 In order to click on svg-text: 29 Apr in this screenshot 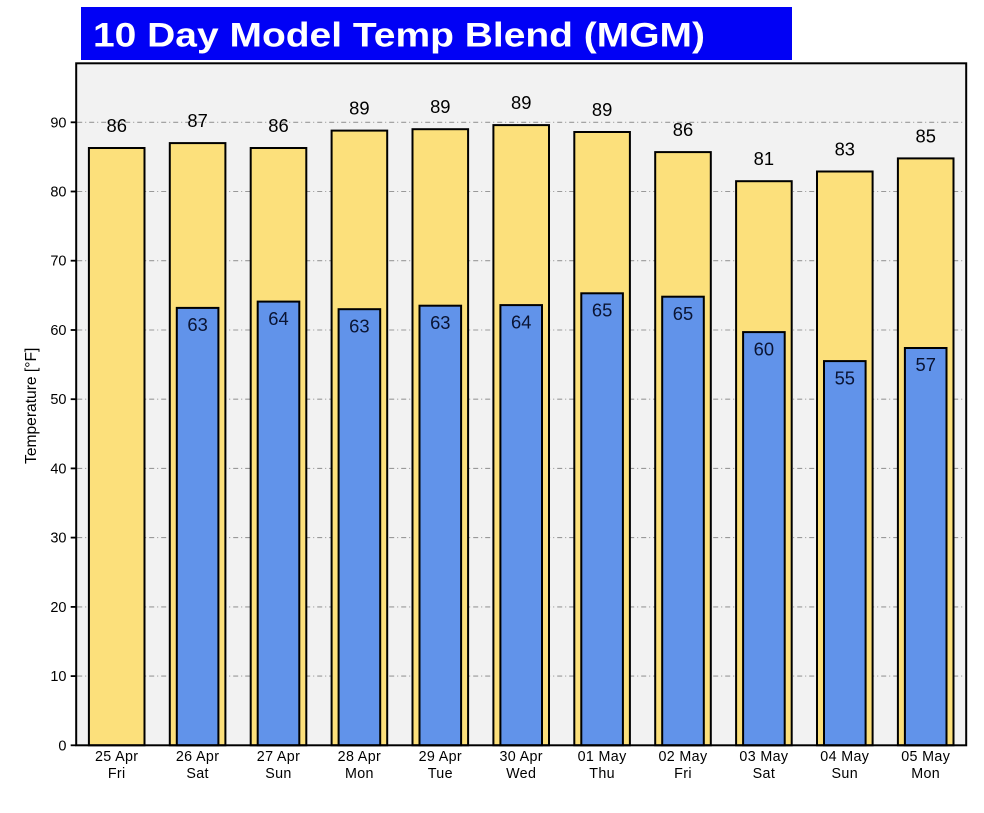, I will do `click(440, 757)`.